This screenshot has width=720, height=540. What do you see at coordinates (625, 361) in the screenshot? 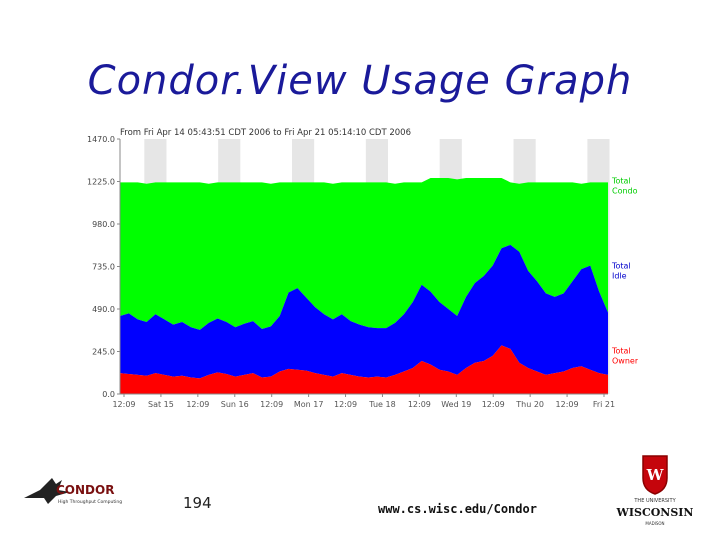
I see `legend-label: Owner` at bounding box center [625, 361].